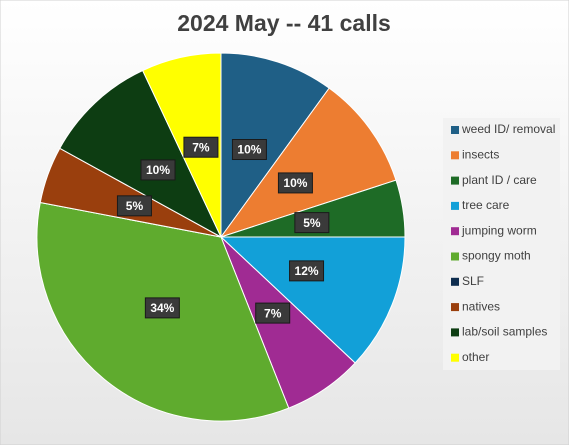  Describe the element at coordinates (480, 154) in the screenshot. I see `legend-label: insects` at that location.